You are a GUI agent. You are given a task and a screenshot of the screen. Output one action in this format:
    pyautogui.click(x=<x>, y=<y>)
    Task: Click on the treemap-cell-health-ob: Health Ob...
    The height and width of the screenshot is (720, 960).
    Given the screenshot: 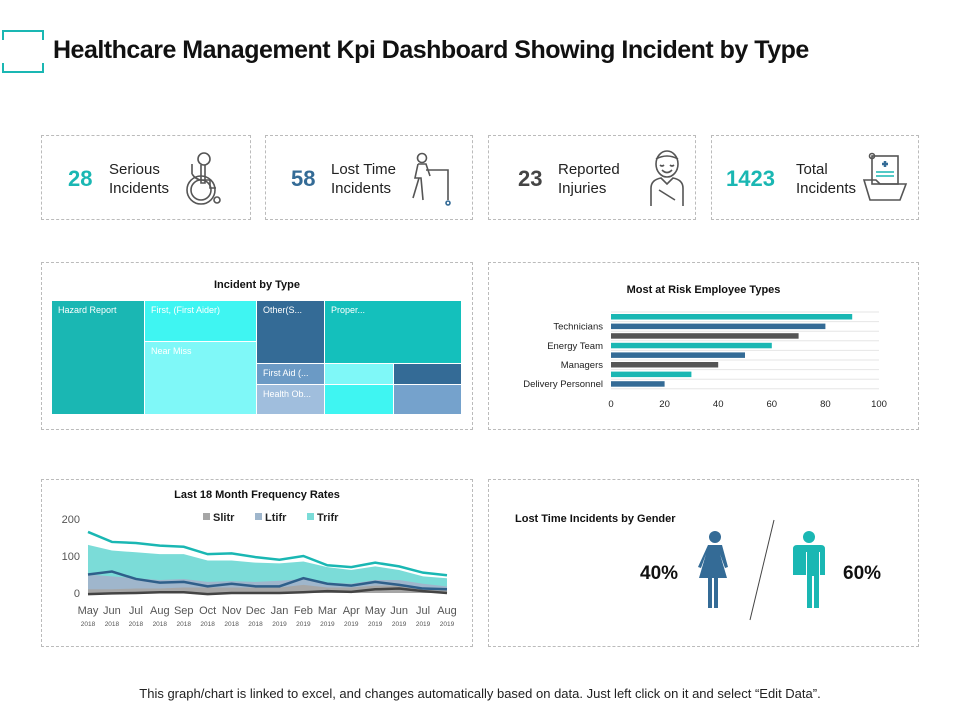 What is the action you would take?
    pyautogui.click(x=291, y=400)
    